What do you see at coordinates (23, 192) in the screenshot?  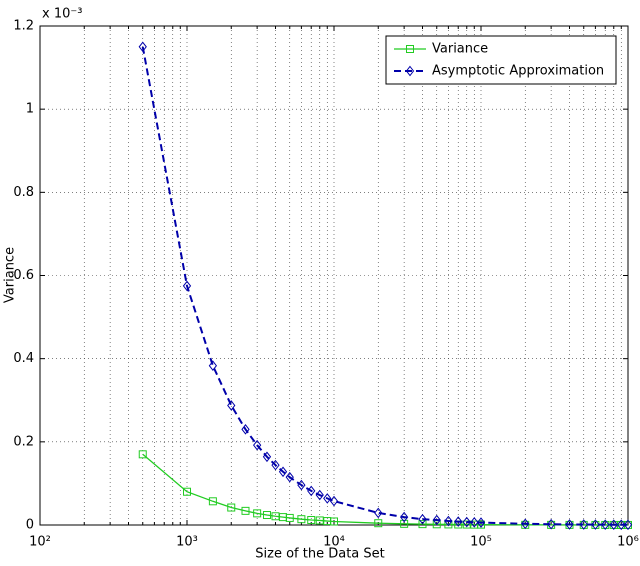 I see `y-tick-label: 0.8` at bounding box center [23, 192].